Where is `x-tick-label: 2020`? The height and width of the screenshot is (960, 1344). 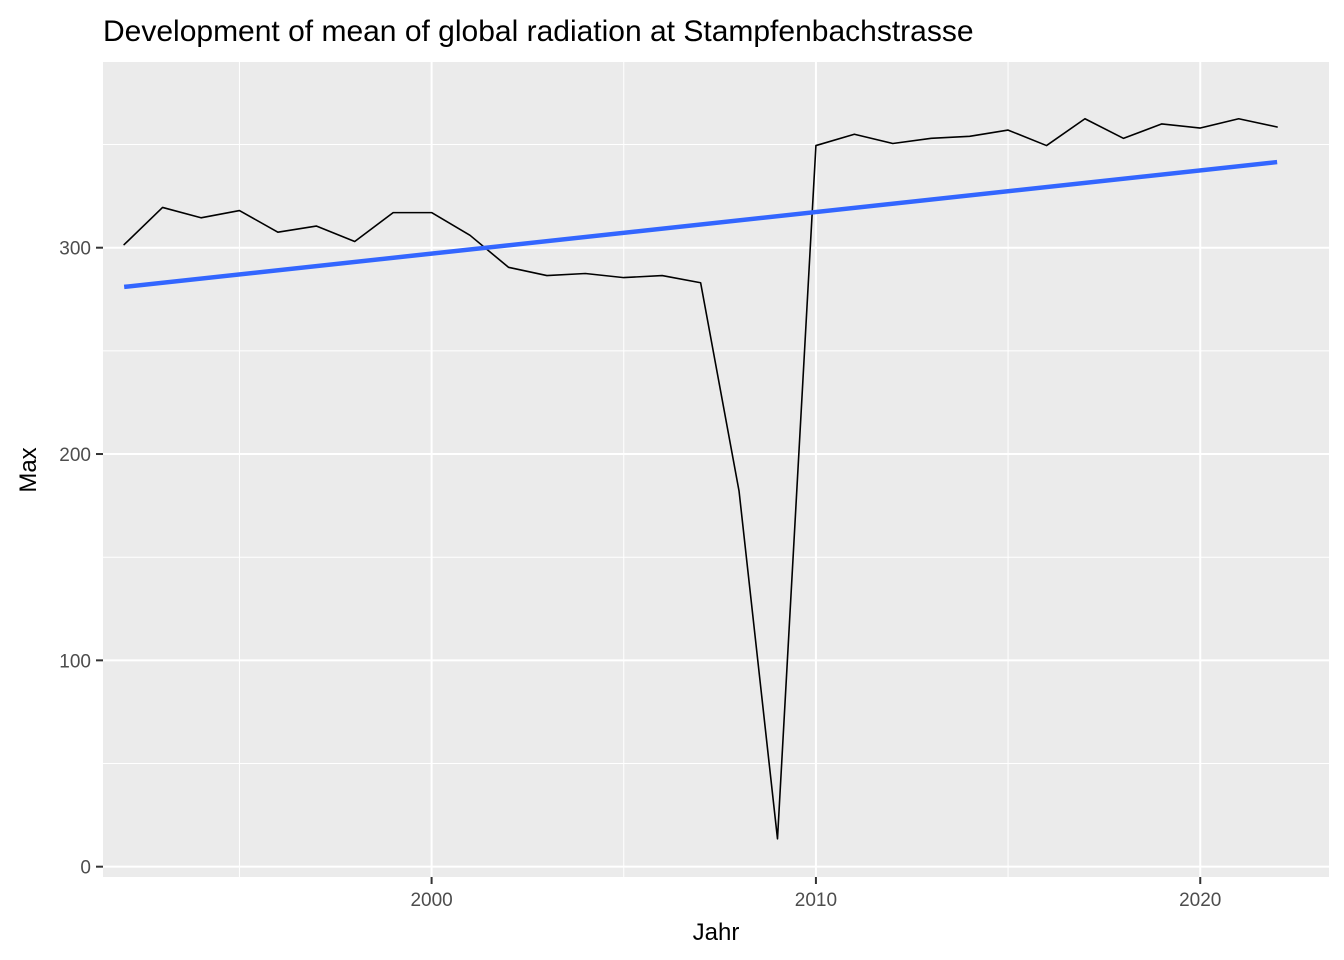
x-tick-label: 2020 is located at coordinates (1200, 900).